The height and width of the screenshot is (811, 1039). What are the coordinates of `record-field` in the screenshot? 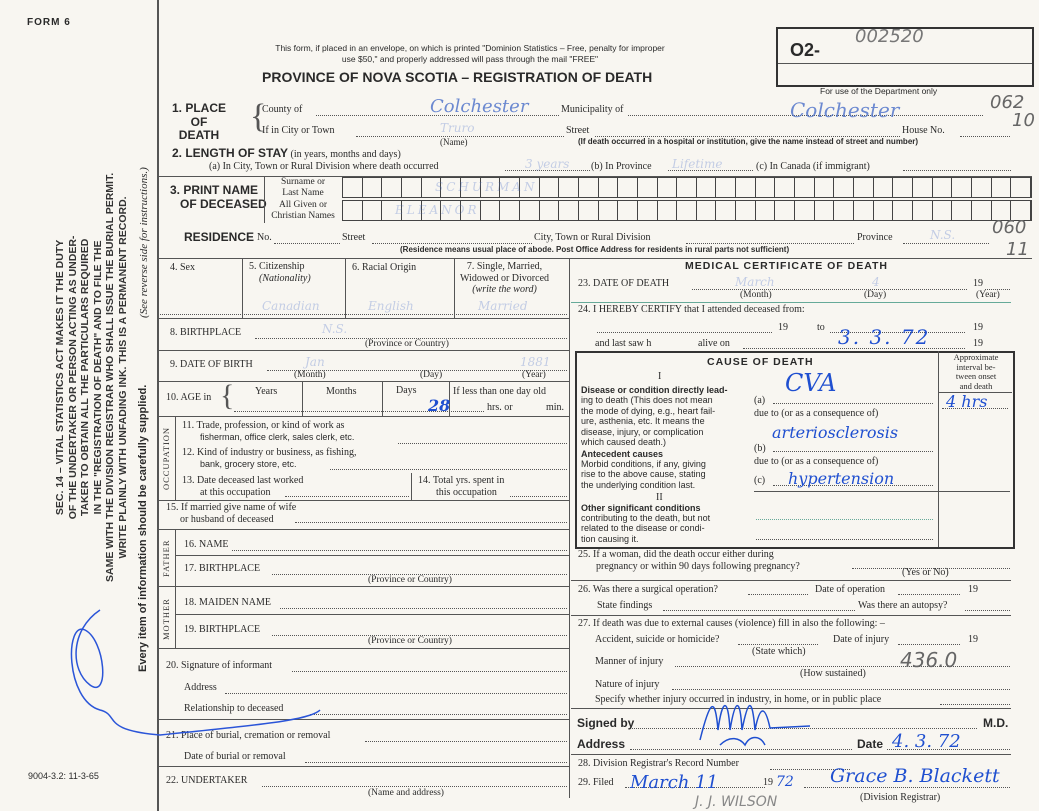 It's located at (810, 769).